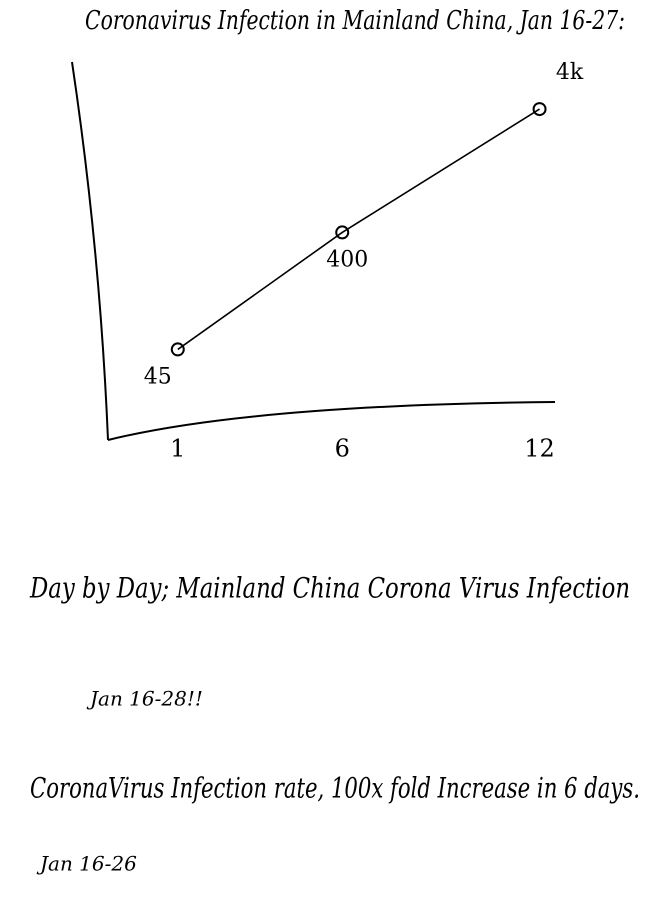 Image resolution: width=672 pixels, height=911 pixels. Describe the element at coordinates (539, 449) in the screenshot. I see `x-tick-label: 12` at that location.